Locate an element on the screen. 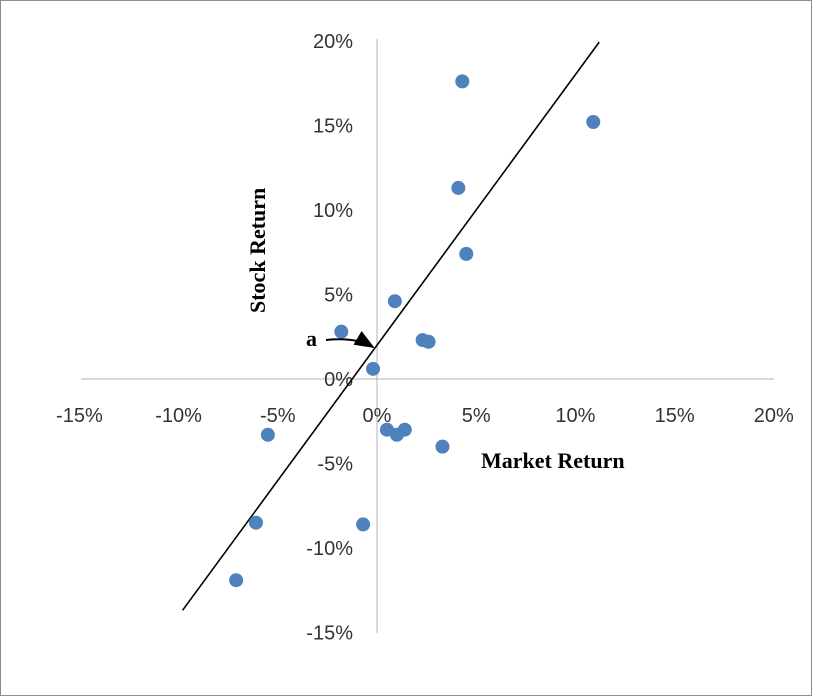 The height and width of the screenshot is (697, 813). intercept-arrow is located at coordinates (350, 339).